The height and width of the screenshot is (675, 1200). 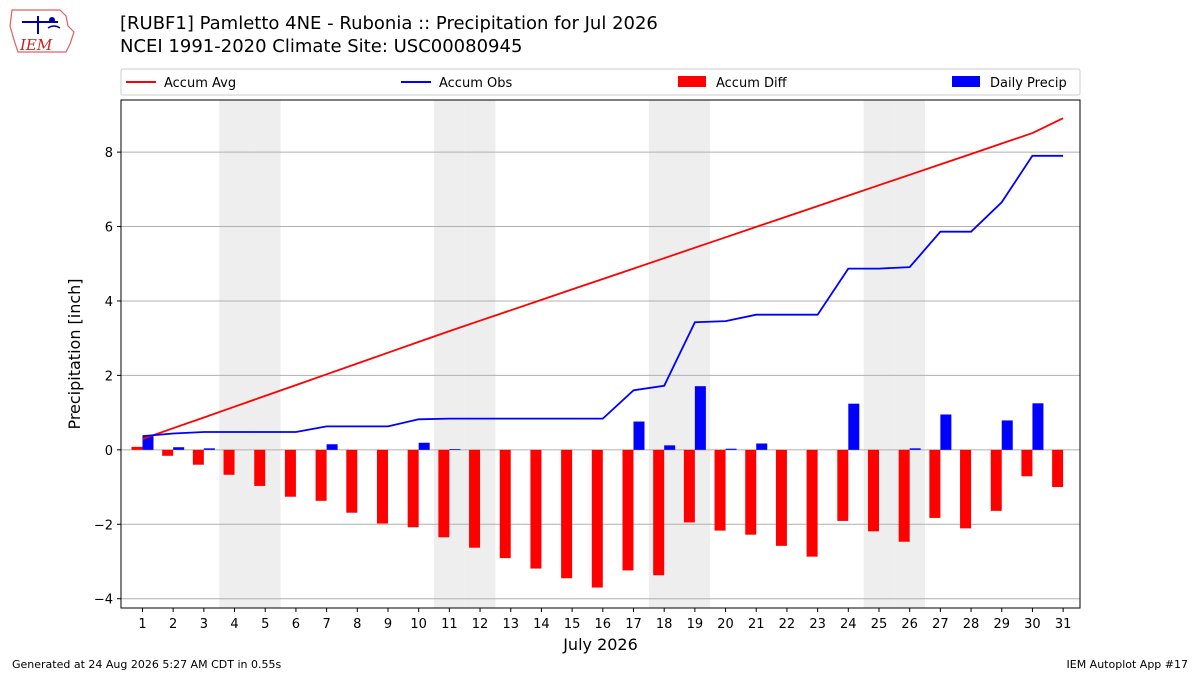 I want to click on legend-daily-precip-label: Daily Precip, so click(x=1028, y=83).